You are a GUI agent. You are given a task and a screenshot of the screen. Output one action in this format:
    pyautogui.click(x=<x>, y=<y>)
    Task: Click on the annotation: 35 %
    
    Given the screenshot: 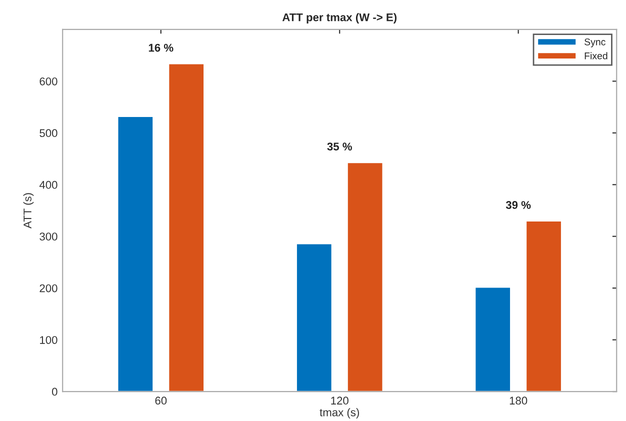 What is the action you would take?
    pyautogui.click(x=339, y=146)
    